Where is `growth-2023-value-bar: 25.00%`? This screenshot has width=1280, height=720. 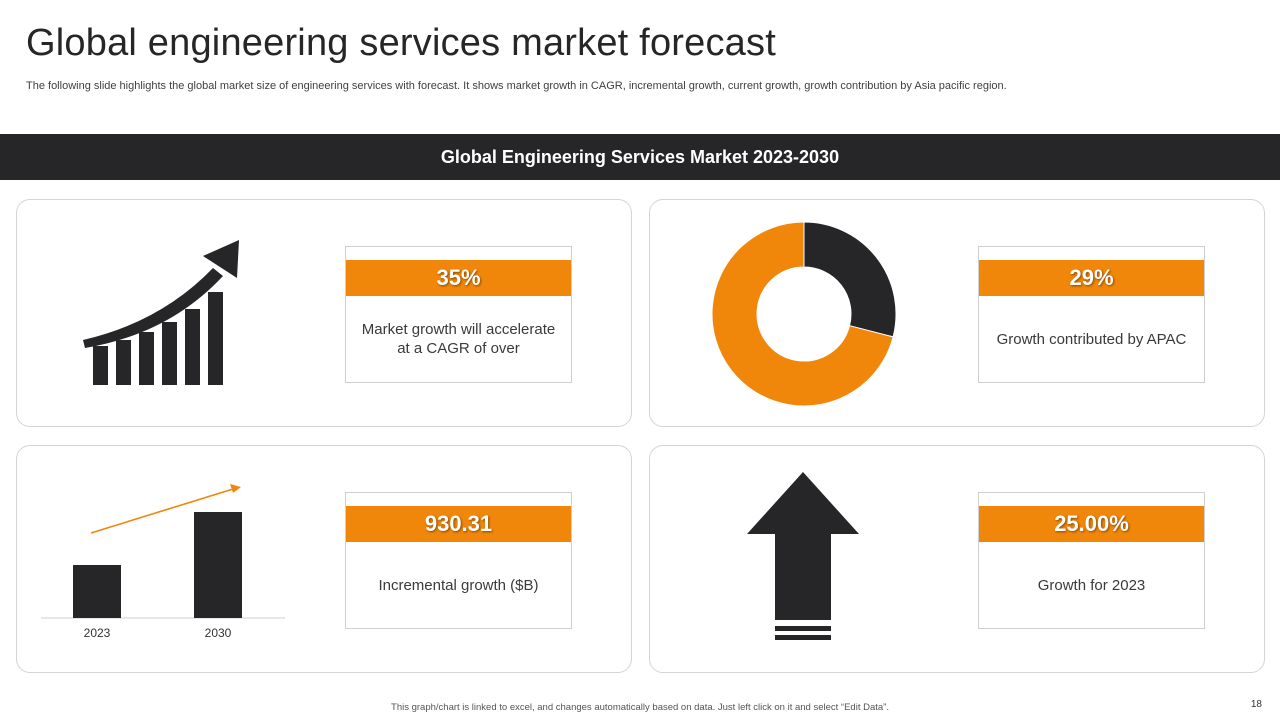
growth-2023-value-bar: 25.00% is located at coordinates (1091, 524).